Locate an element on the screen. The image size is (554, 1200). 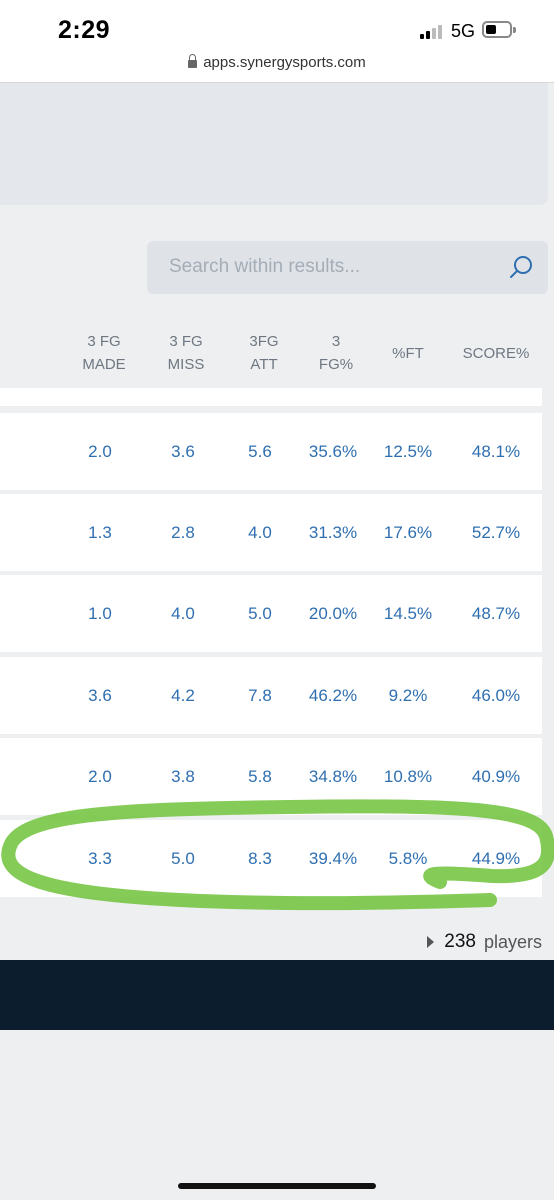
table-cell: 48.1% is located at coordinates (496, 451).